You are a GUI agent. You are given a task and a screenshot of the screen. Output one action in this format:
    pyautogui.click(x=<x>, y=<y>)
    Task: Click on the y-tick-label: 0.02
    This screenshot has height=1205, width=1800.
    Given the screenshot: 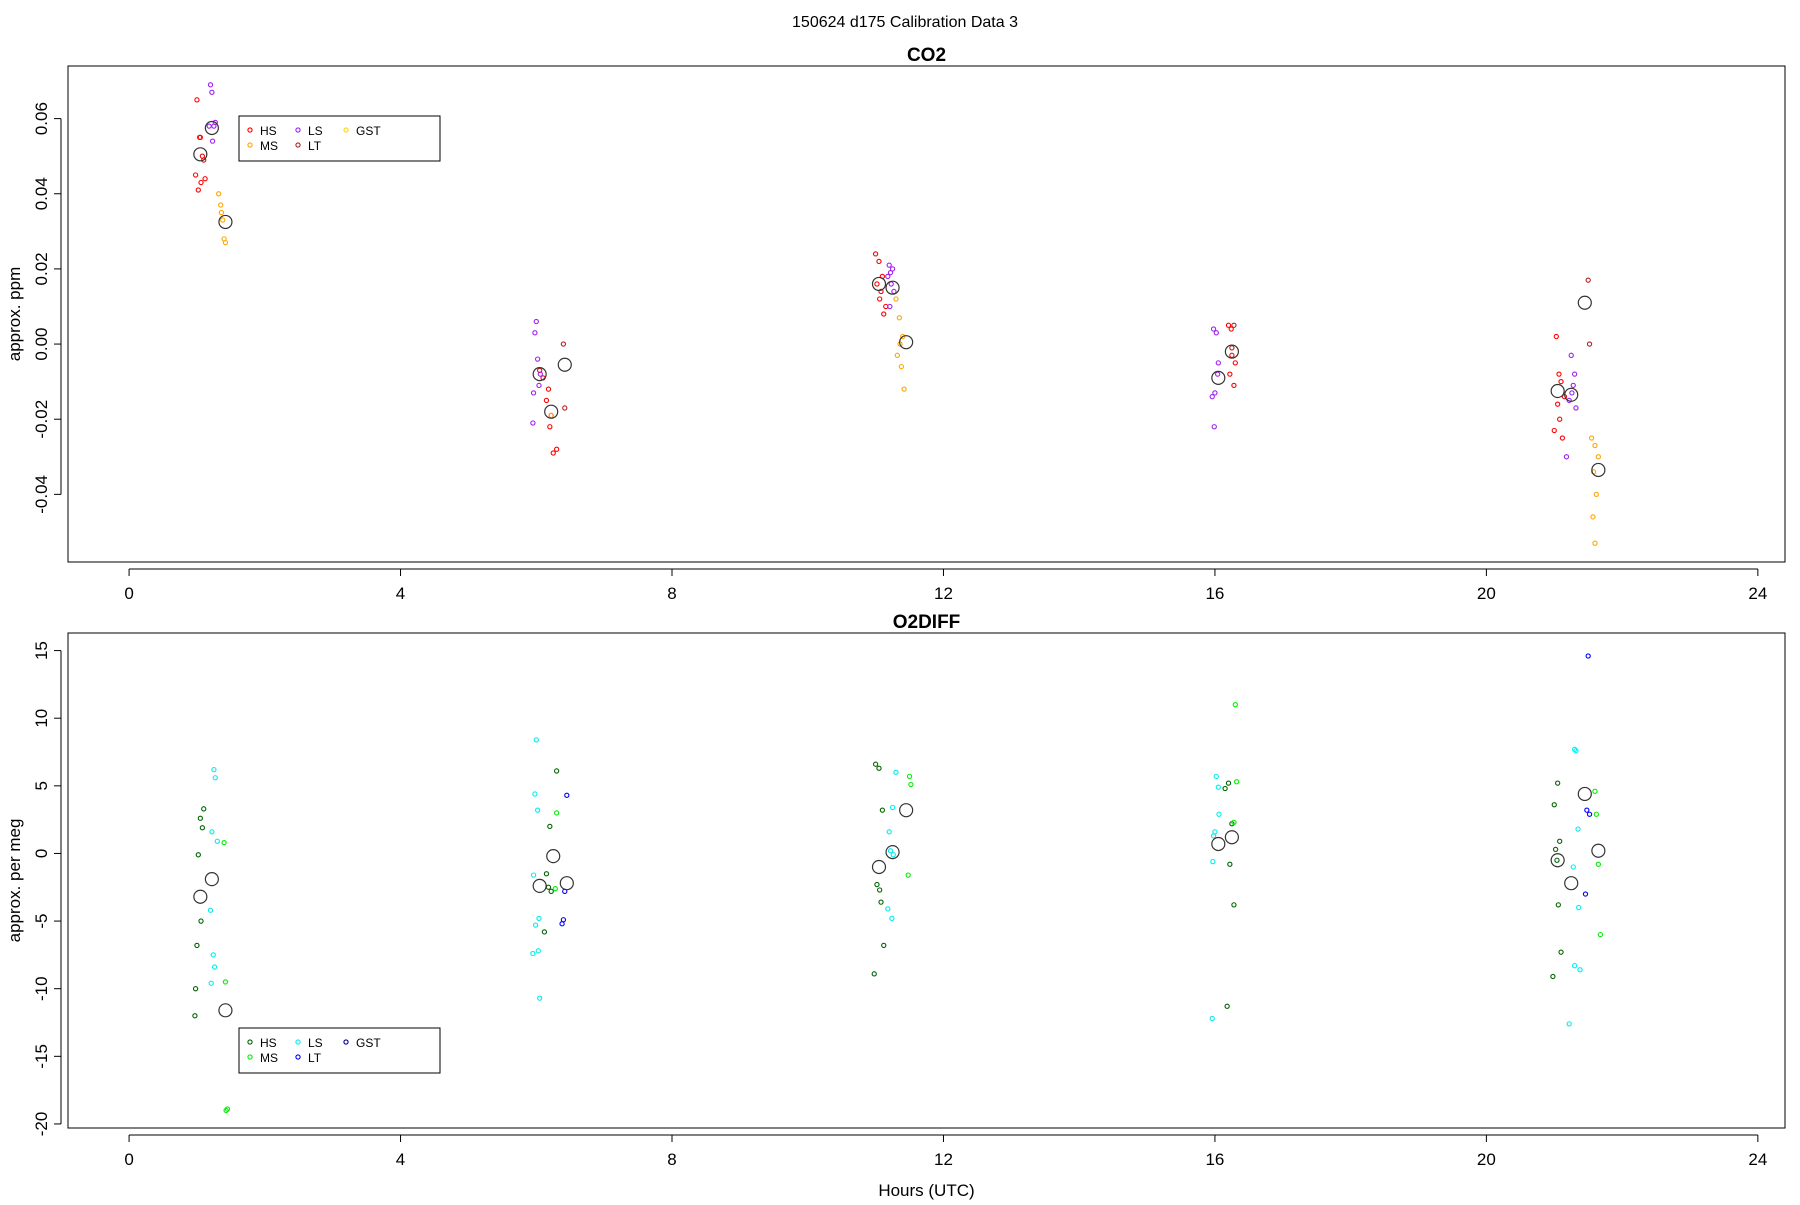 What is the action you would take?
    pyautogui.click(x=41, y=268)
    